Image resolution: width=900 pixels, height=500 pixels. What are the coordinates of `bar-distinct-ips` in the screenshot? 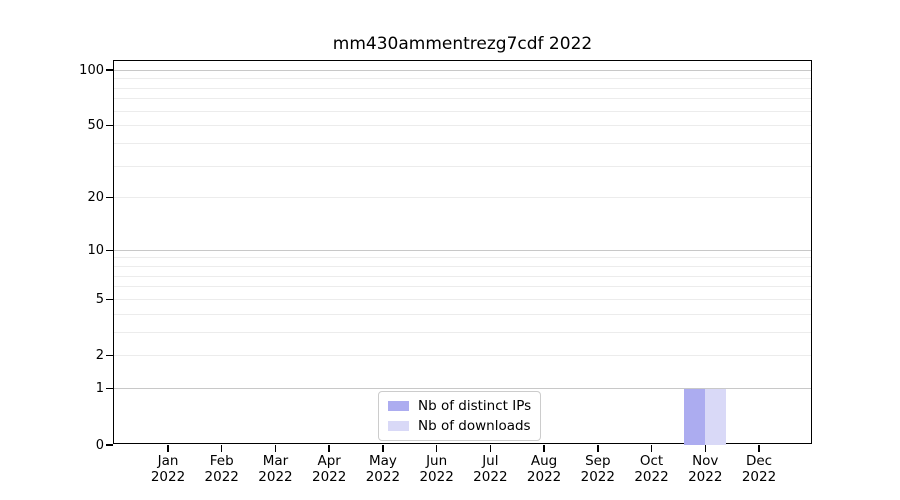 It's located at (695, 416).